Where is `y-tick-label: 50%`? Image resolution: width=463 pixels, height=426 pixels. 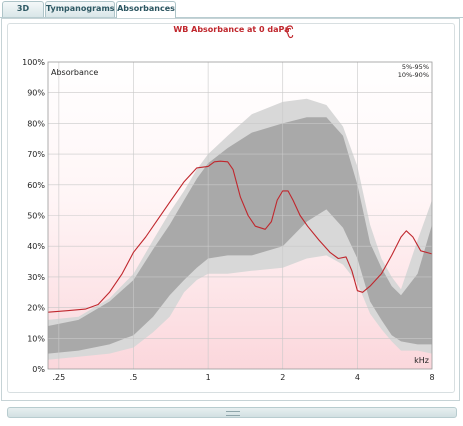
y-tick-label: 50% is located at coordinates (36, 216).